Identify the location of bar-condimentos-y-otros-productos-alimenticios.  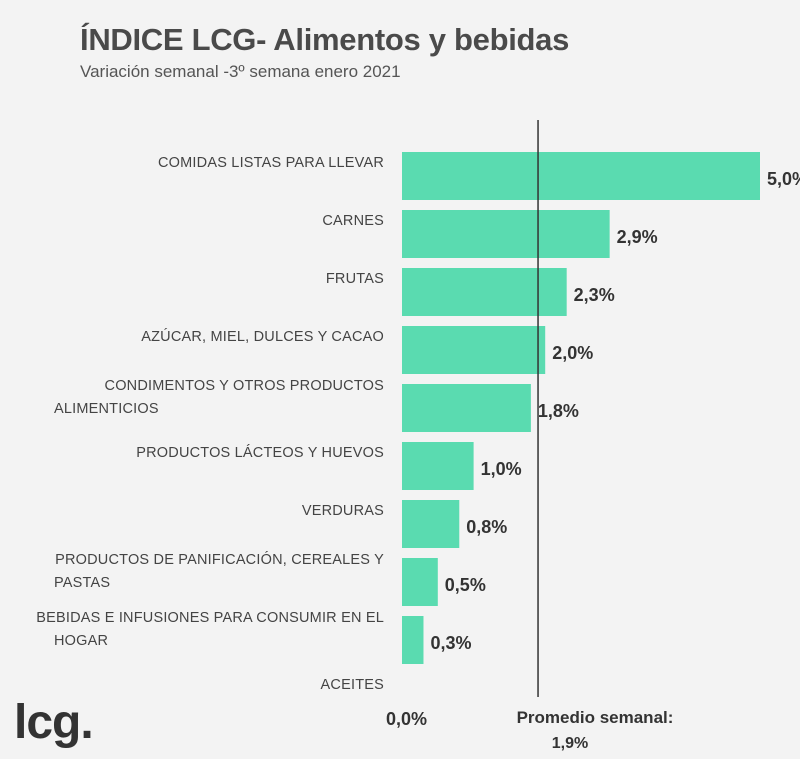
(466, 408).